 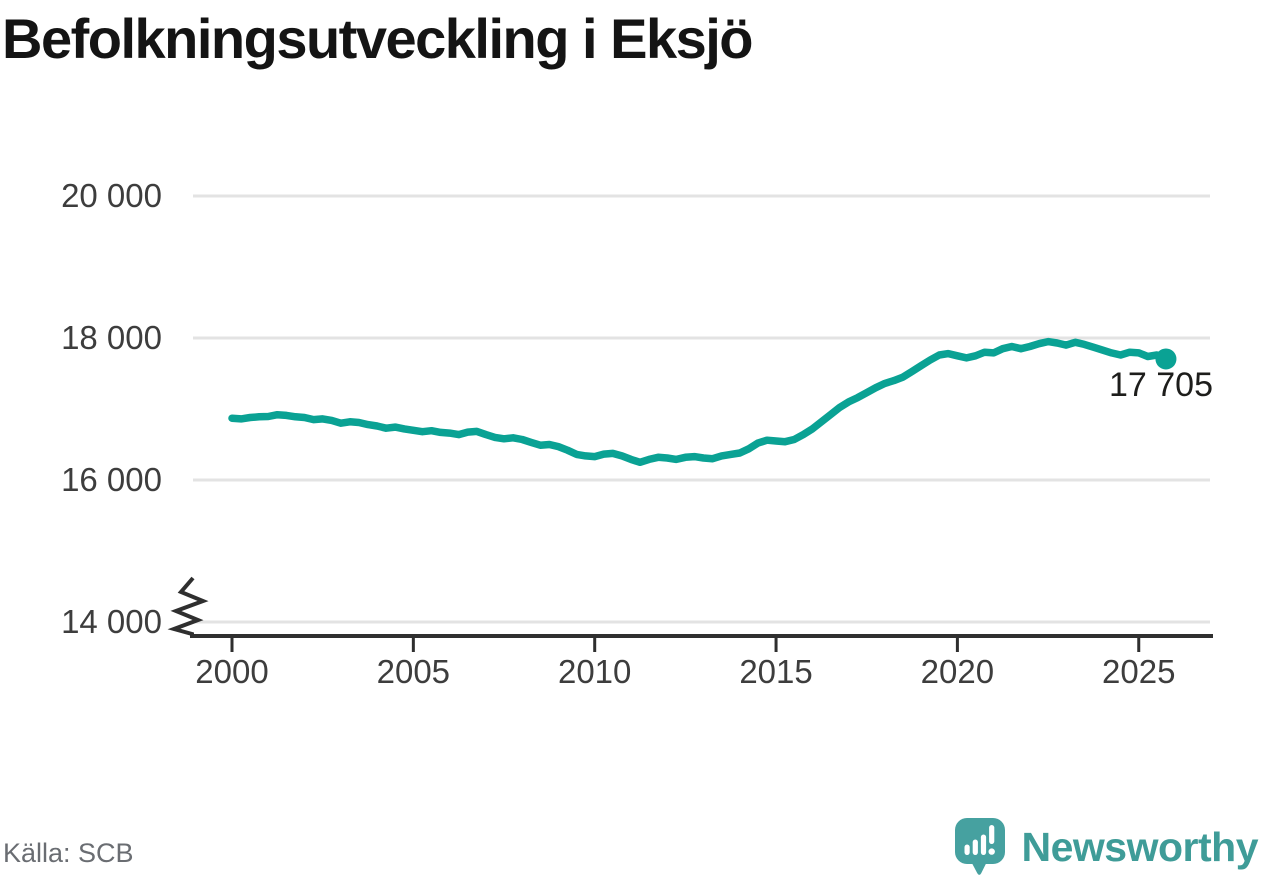 I want to click on speech-bubble-shape, so click(x=979, y=846).